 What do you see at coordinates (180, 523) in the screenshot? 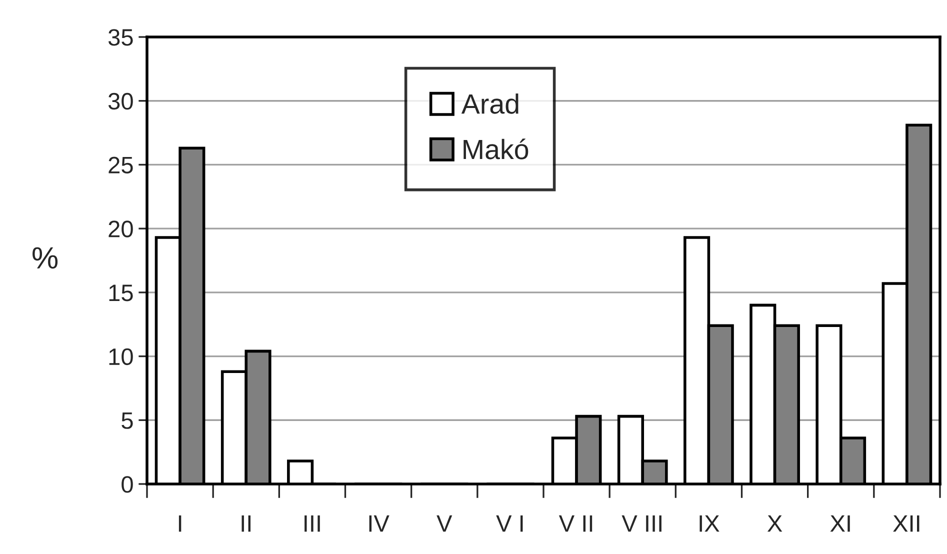
I see `x-tick-label: I` at bounding box center [180, 523].